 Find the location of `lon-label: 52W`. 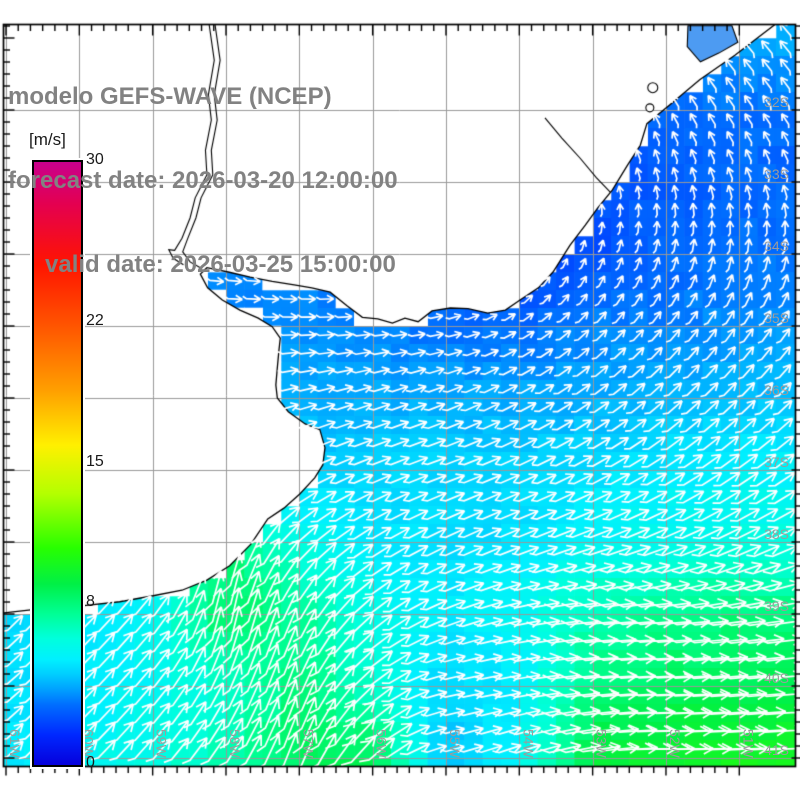

lon-label: 52W is located at coordinates (674, 743).